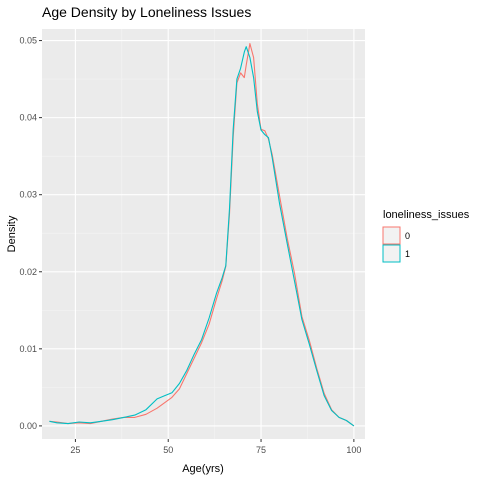 The height and width of the screenshot is (480, 480). I want to click on x-tick-label: 25, so click(75, 450).